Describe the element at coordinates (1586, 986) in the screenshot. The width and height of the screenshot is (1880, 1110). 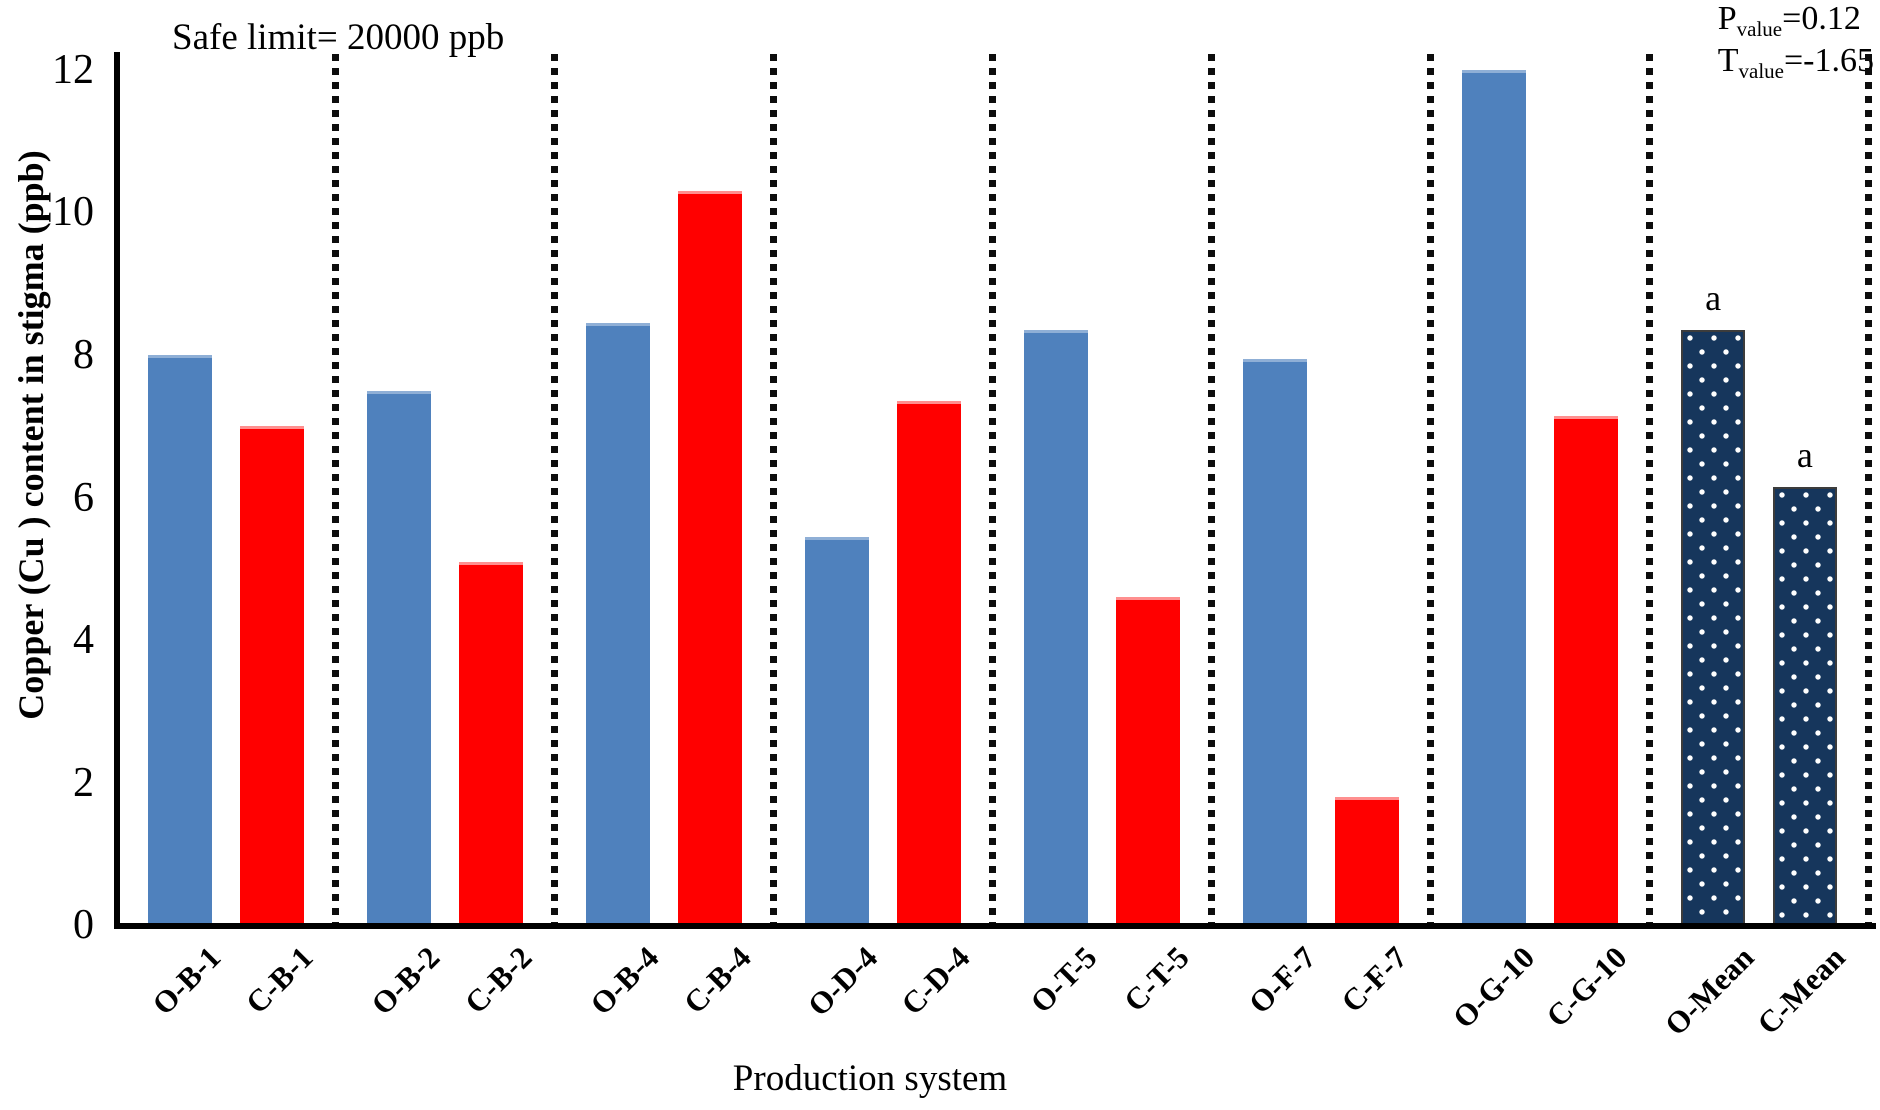
I see `x-category-label-C-G-10: C-G-10` at that location.